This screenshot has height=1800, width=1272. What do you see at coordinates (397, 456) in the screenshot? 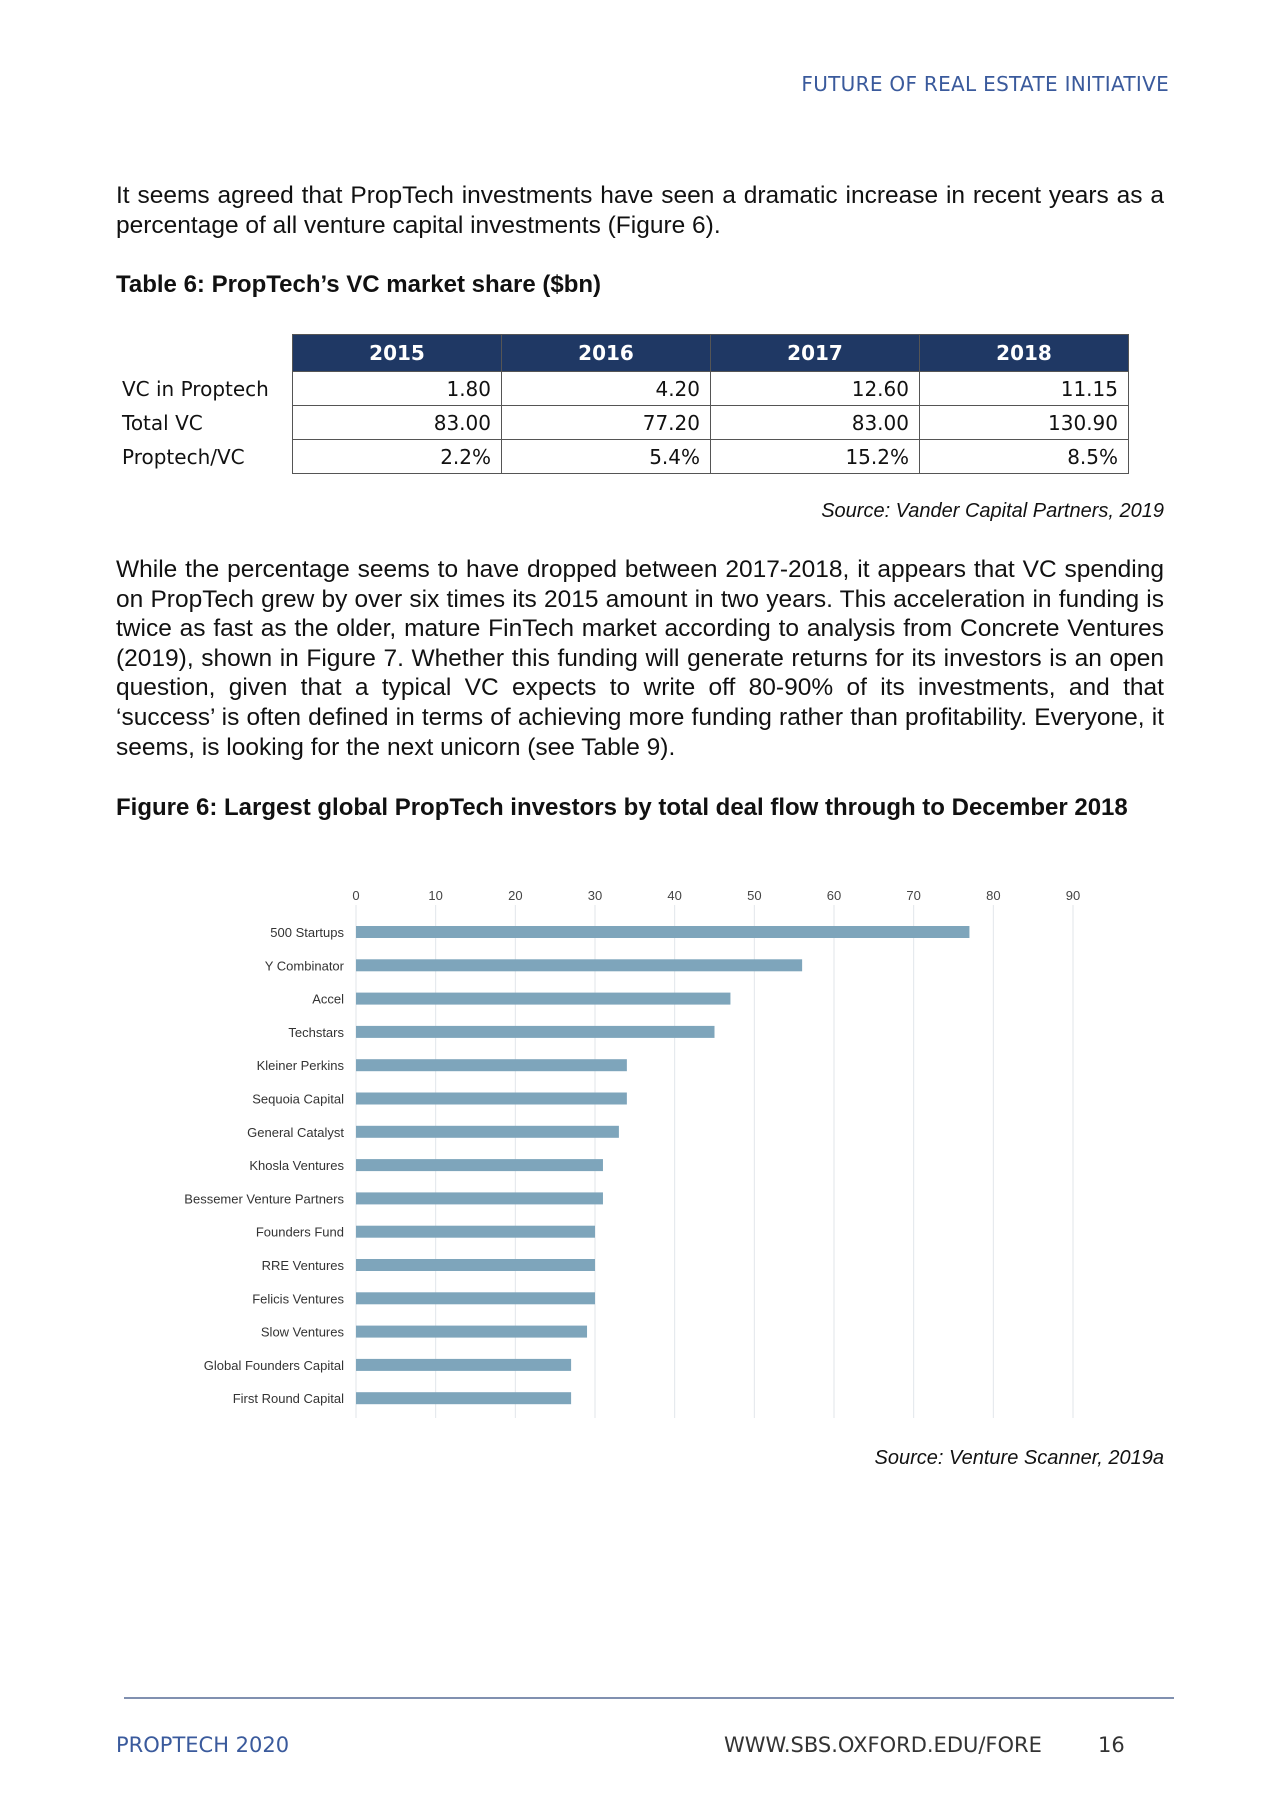
I see `table-cell: 2.2%` at bounding box center [397, 456].